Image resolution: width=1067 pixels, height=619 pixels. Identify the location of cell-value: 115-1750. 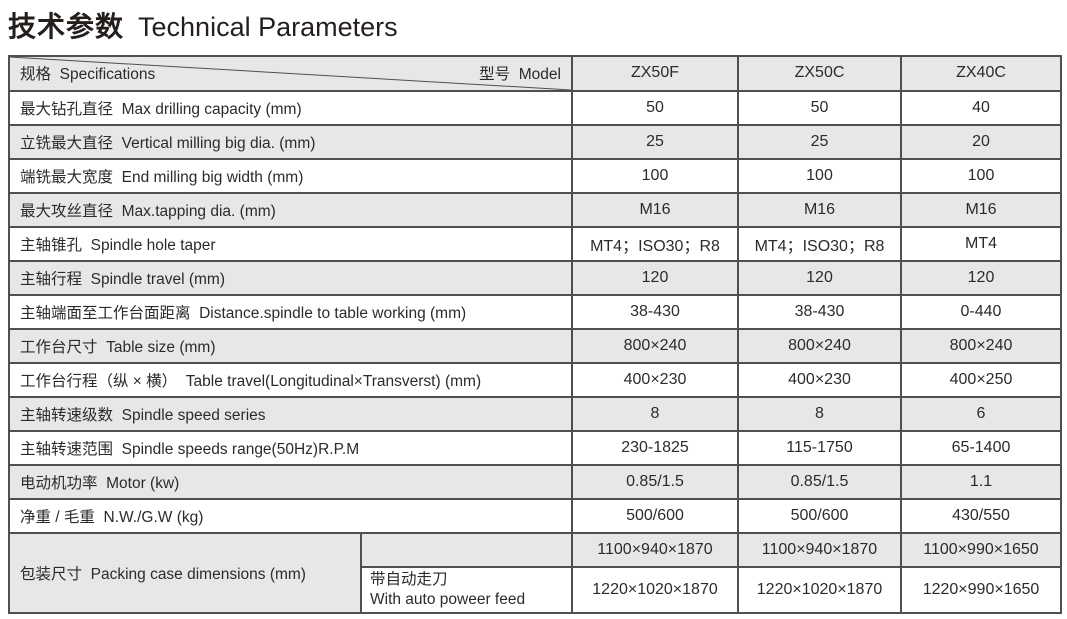
(819, 447).